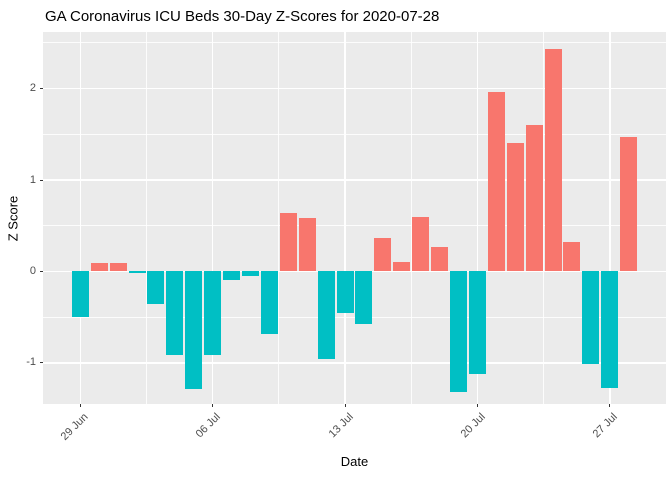 This screenshot has width=672, height=480. Describe the element at coordinates (383, 254) in the screenshot. I see `bar-15-jul` at that location.